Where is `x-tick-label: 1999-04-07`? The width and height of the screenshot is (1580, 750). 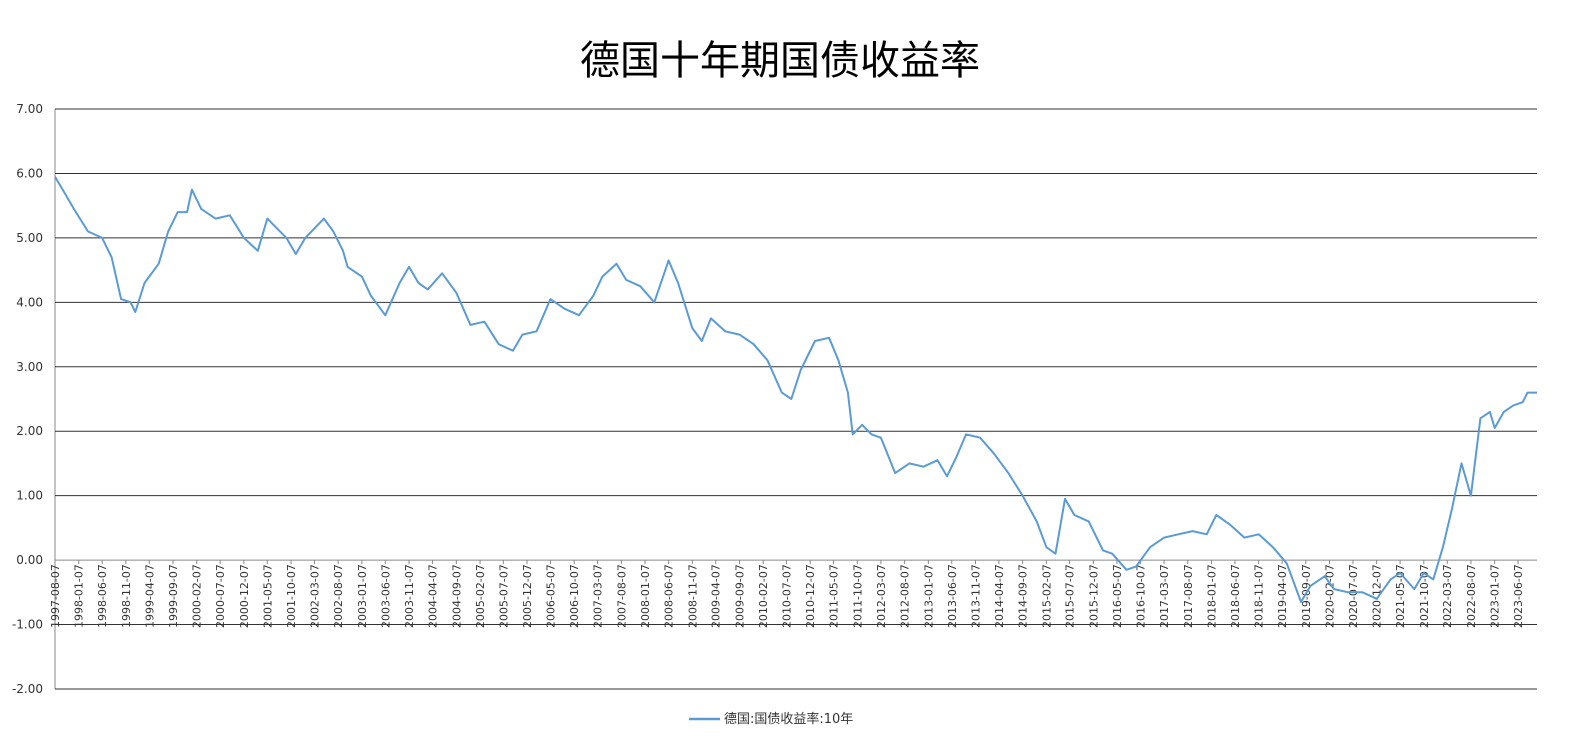
x-tick-label: 1999-04-07 is located at coordinates (149, 596).